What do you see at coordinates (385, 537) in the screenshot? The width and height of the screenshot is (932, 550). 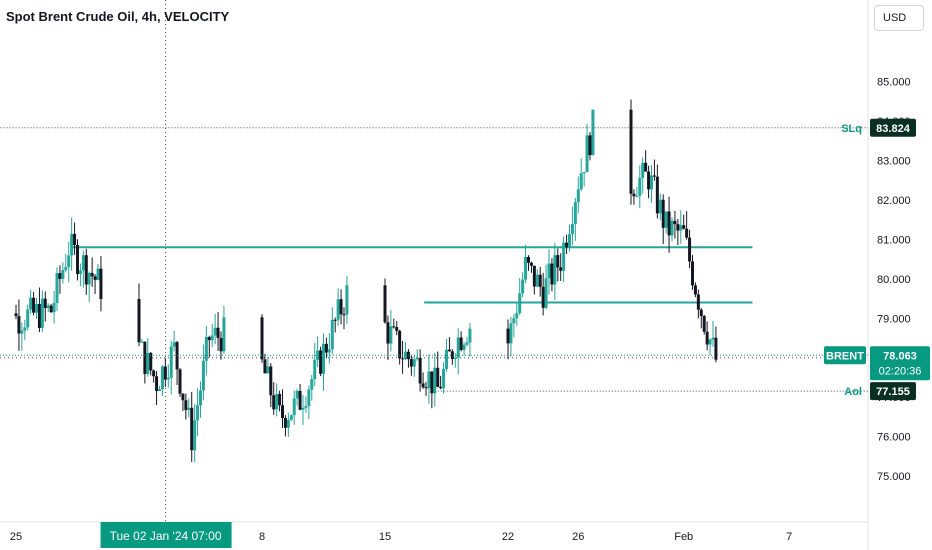 I see `time-tick-label: 15` at bounding box center [385, 537].